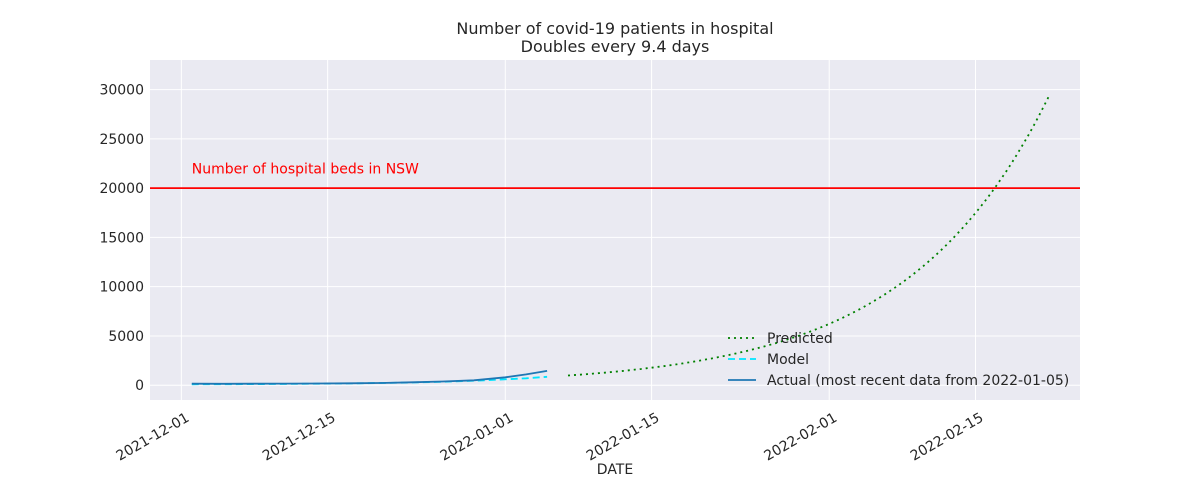  I want to click on y-tick-label: 15000, so click(121, 238).